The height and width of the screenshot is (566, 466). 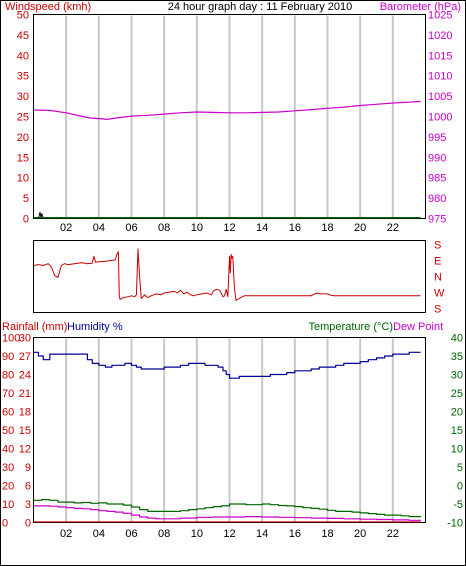 What do you see at coordinates (458, 505) in the screenshot?
I see `temperature-tick-label: -5` at bounding box center [458, 505].